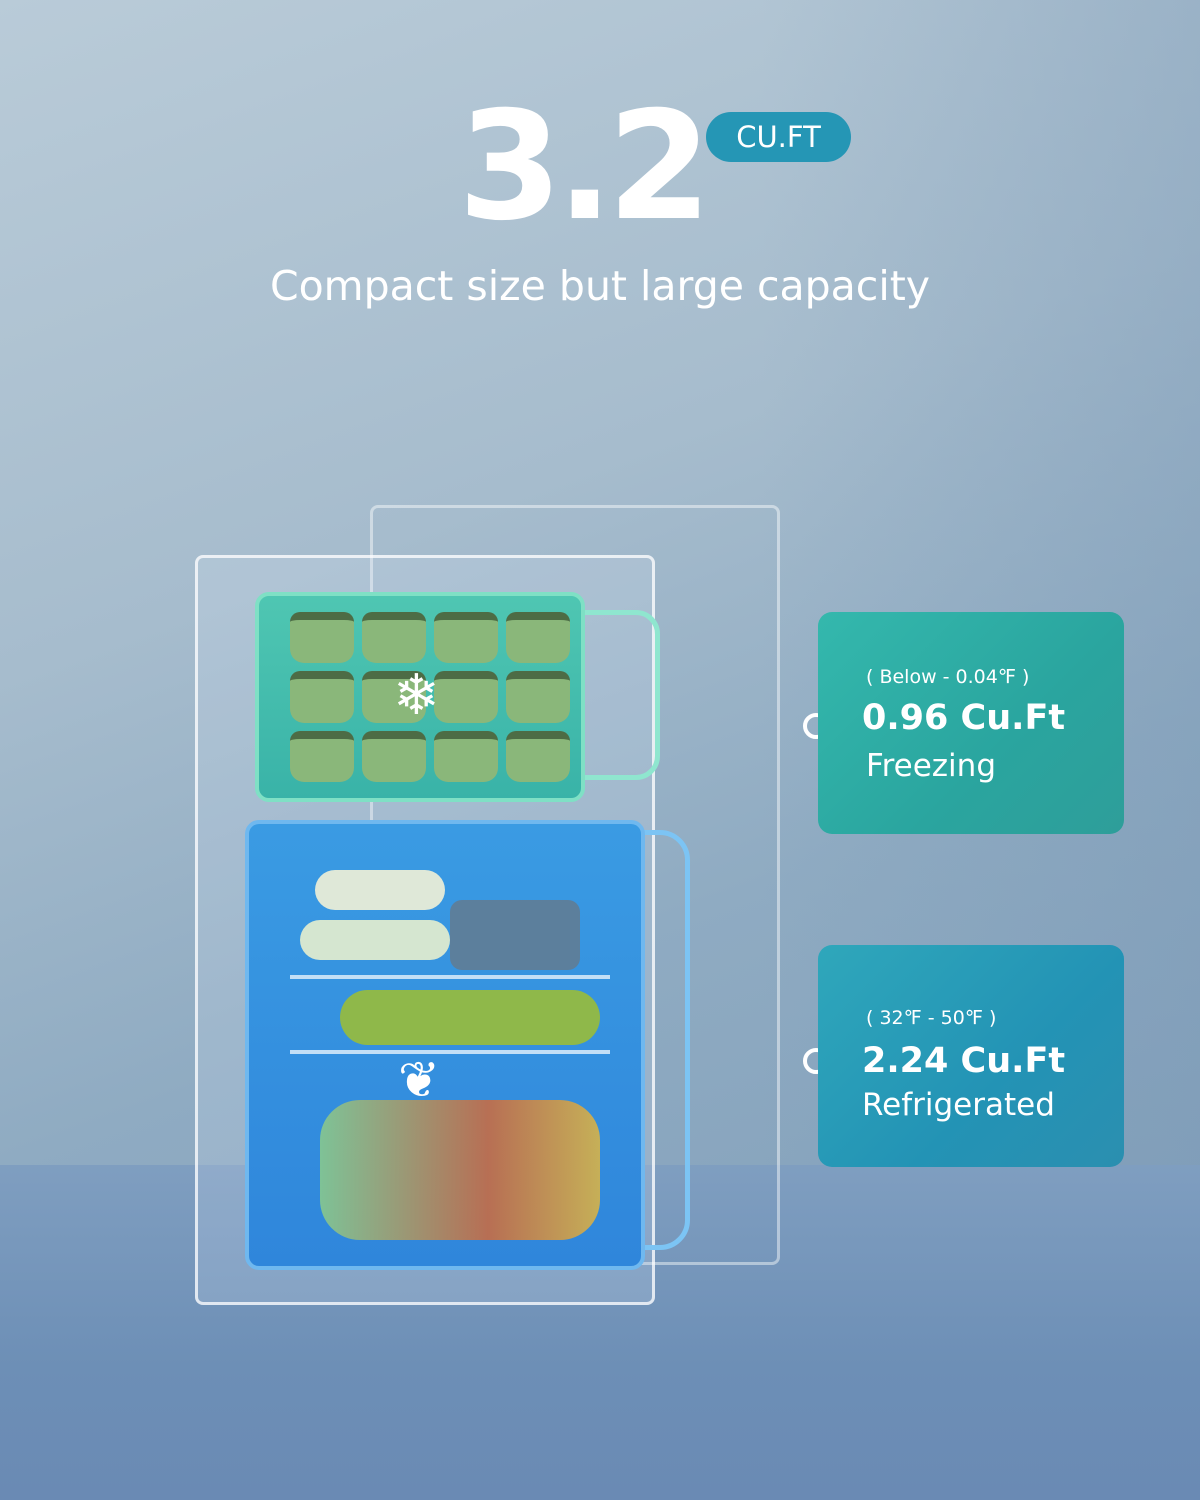  What do you see at coordinates (515, 935) in the screenshot?
I see `containers` at bounding box center [515, 935].